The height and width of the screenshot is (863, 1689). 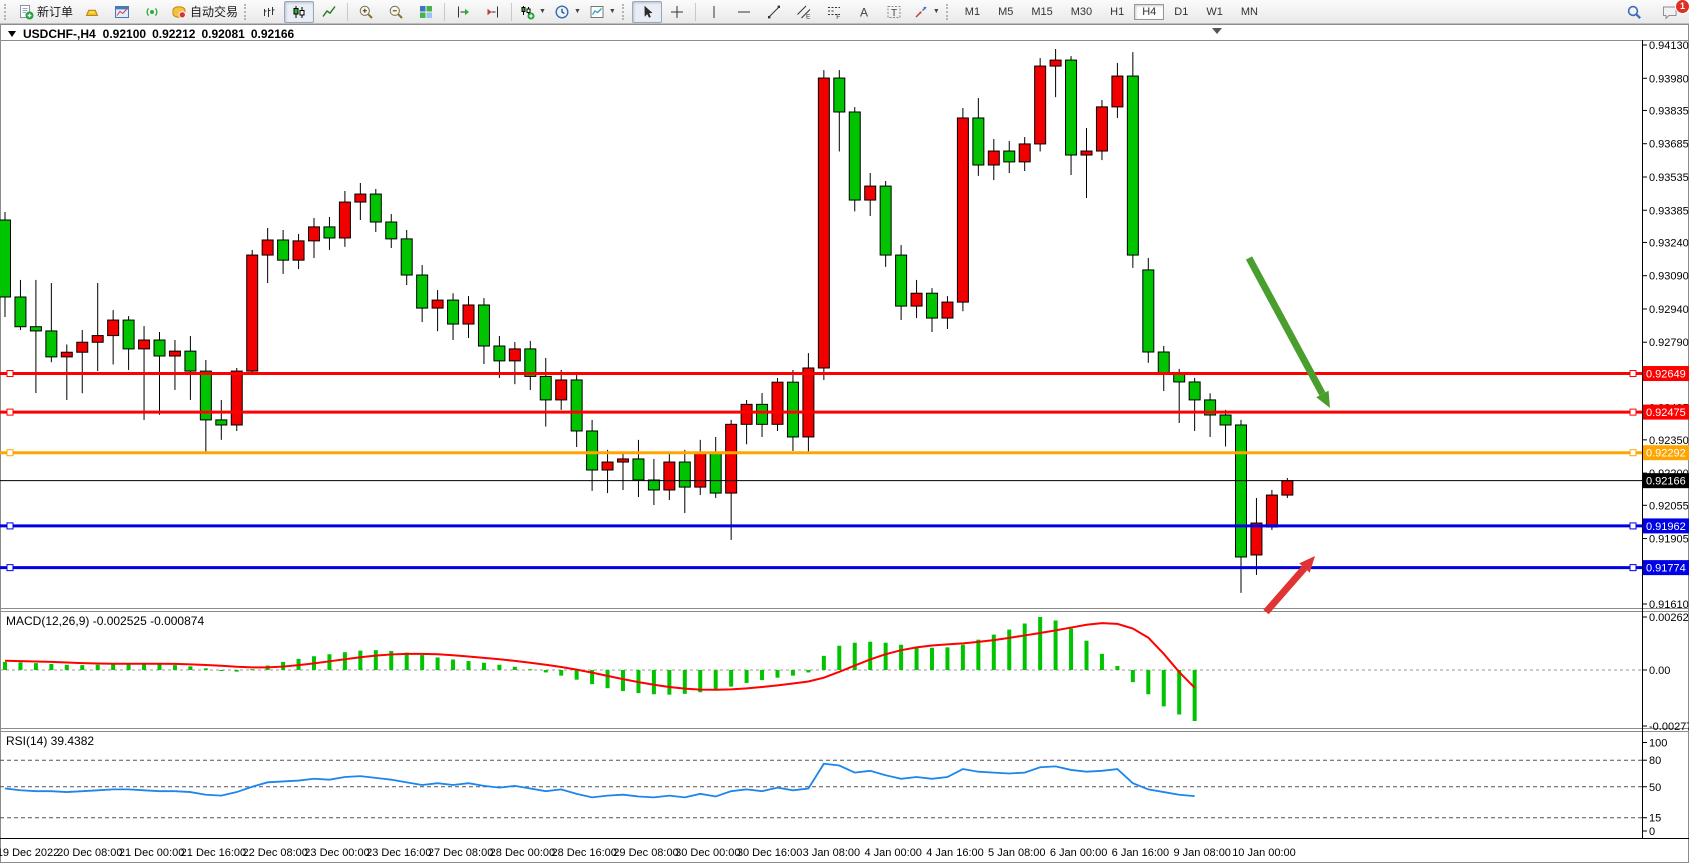 I want to click on horizontal-line-icon, so click(x=743, y=11).